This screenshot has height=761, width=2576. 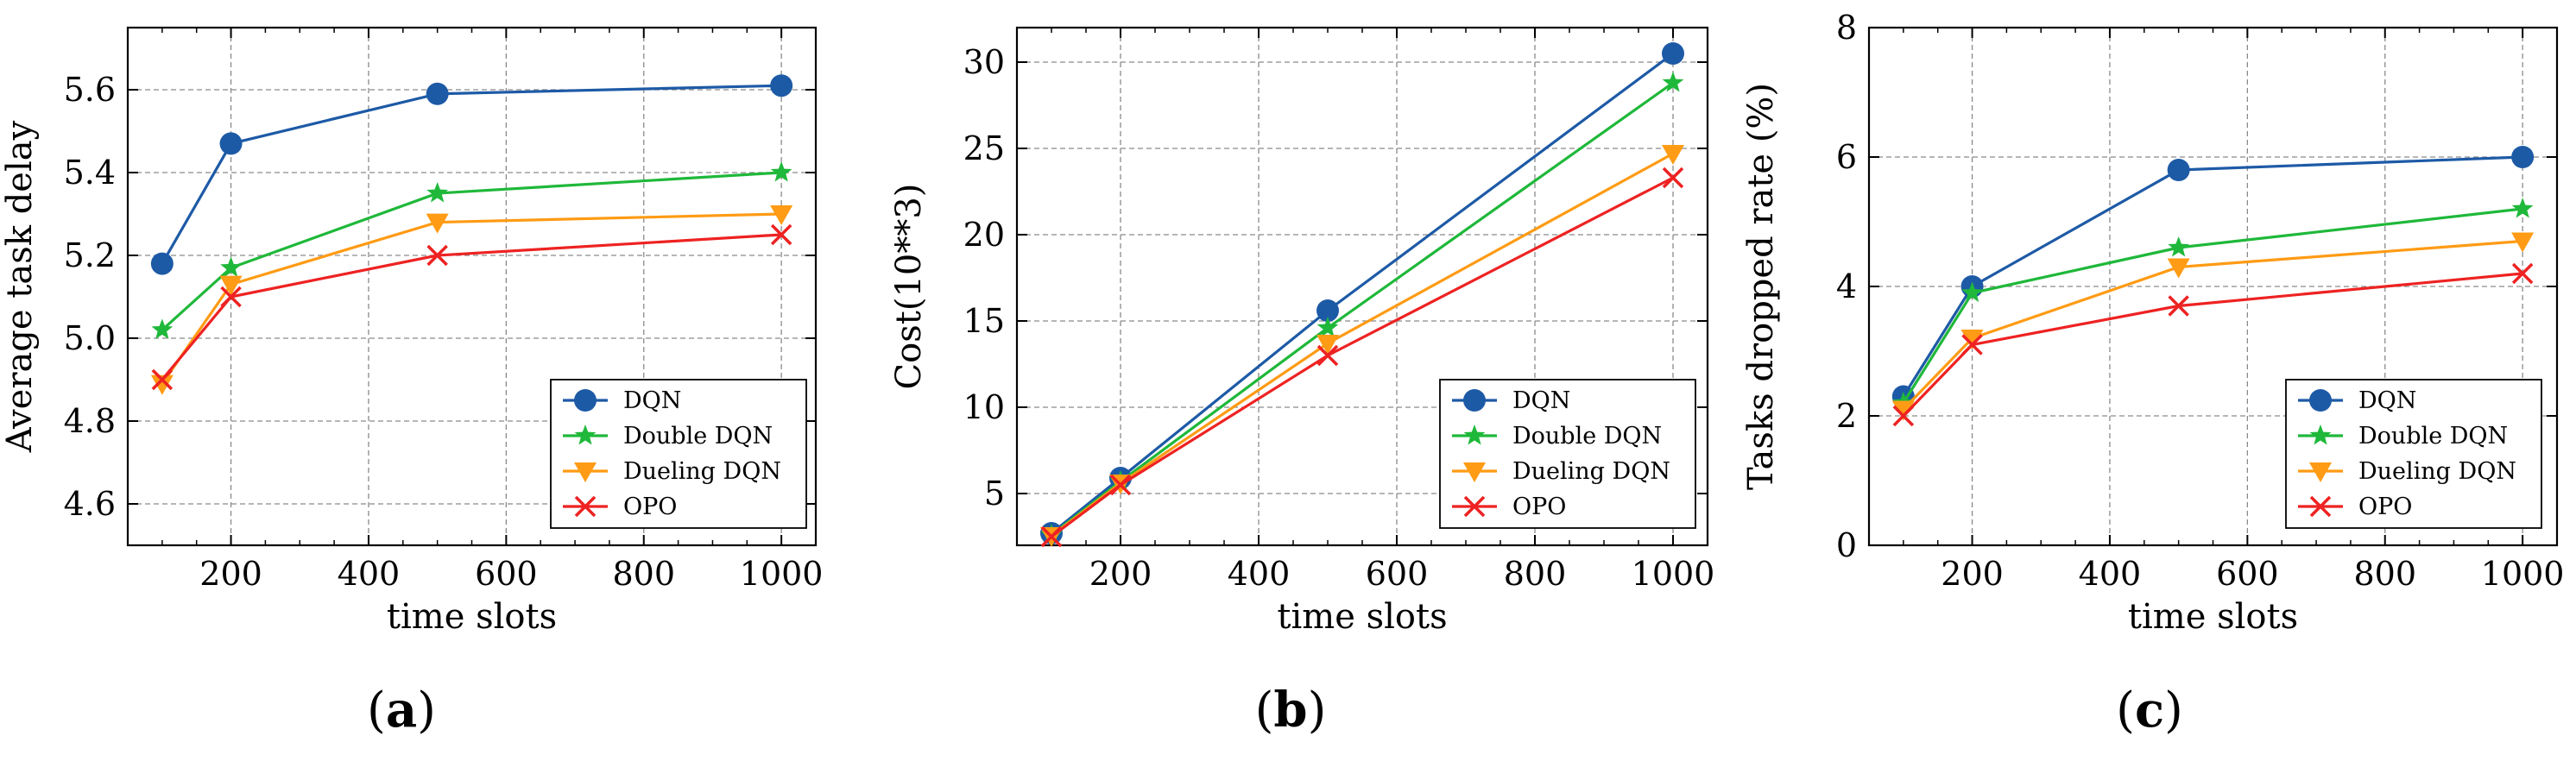 I want to click on caption-letter: b, so click(x=1290, y=710).